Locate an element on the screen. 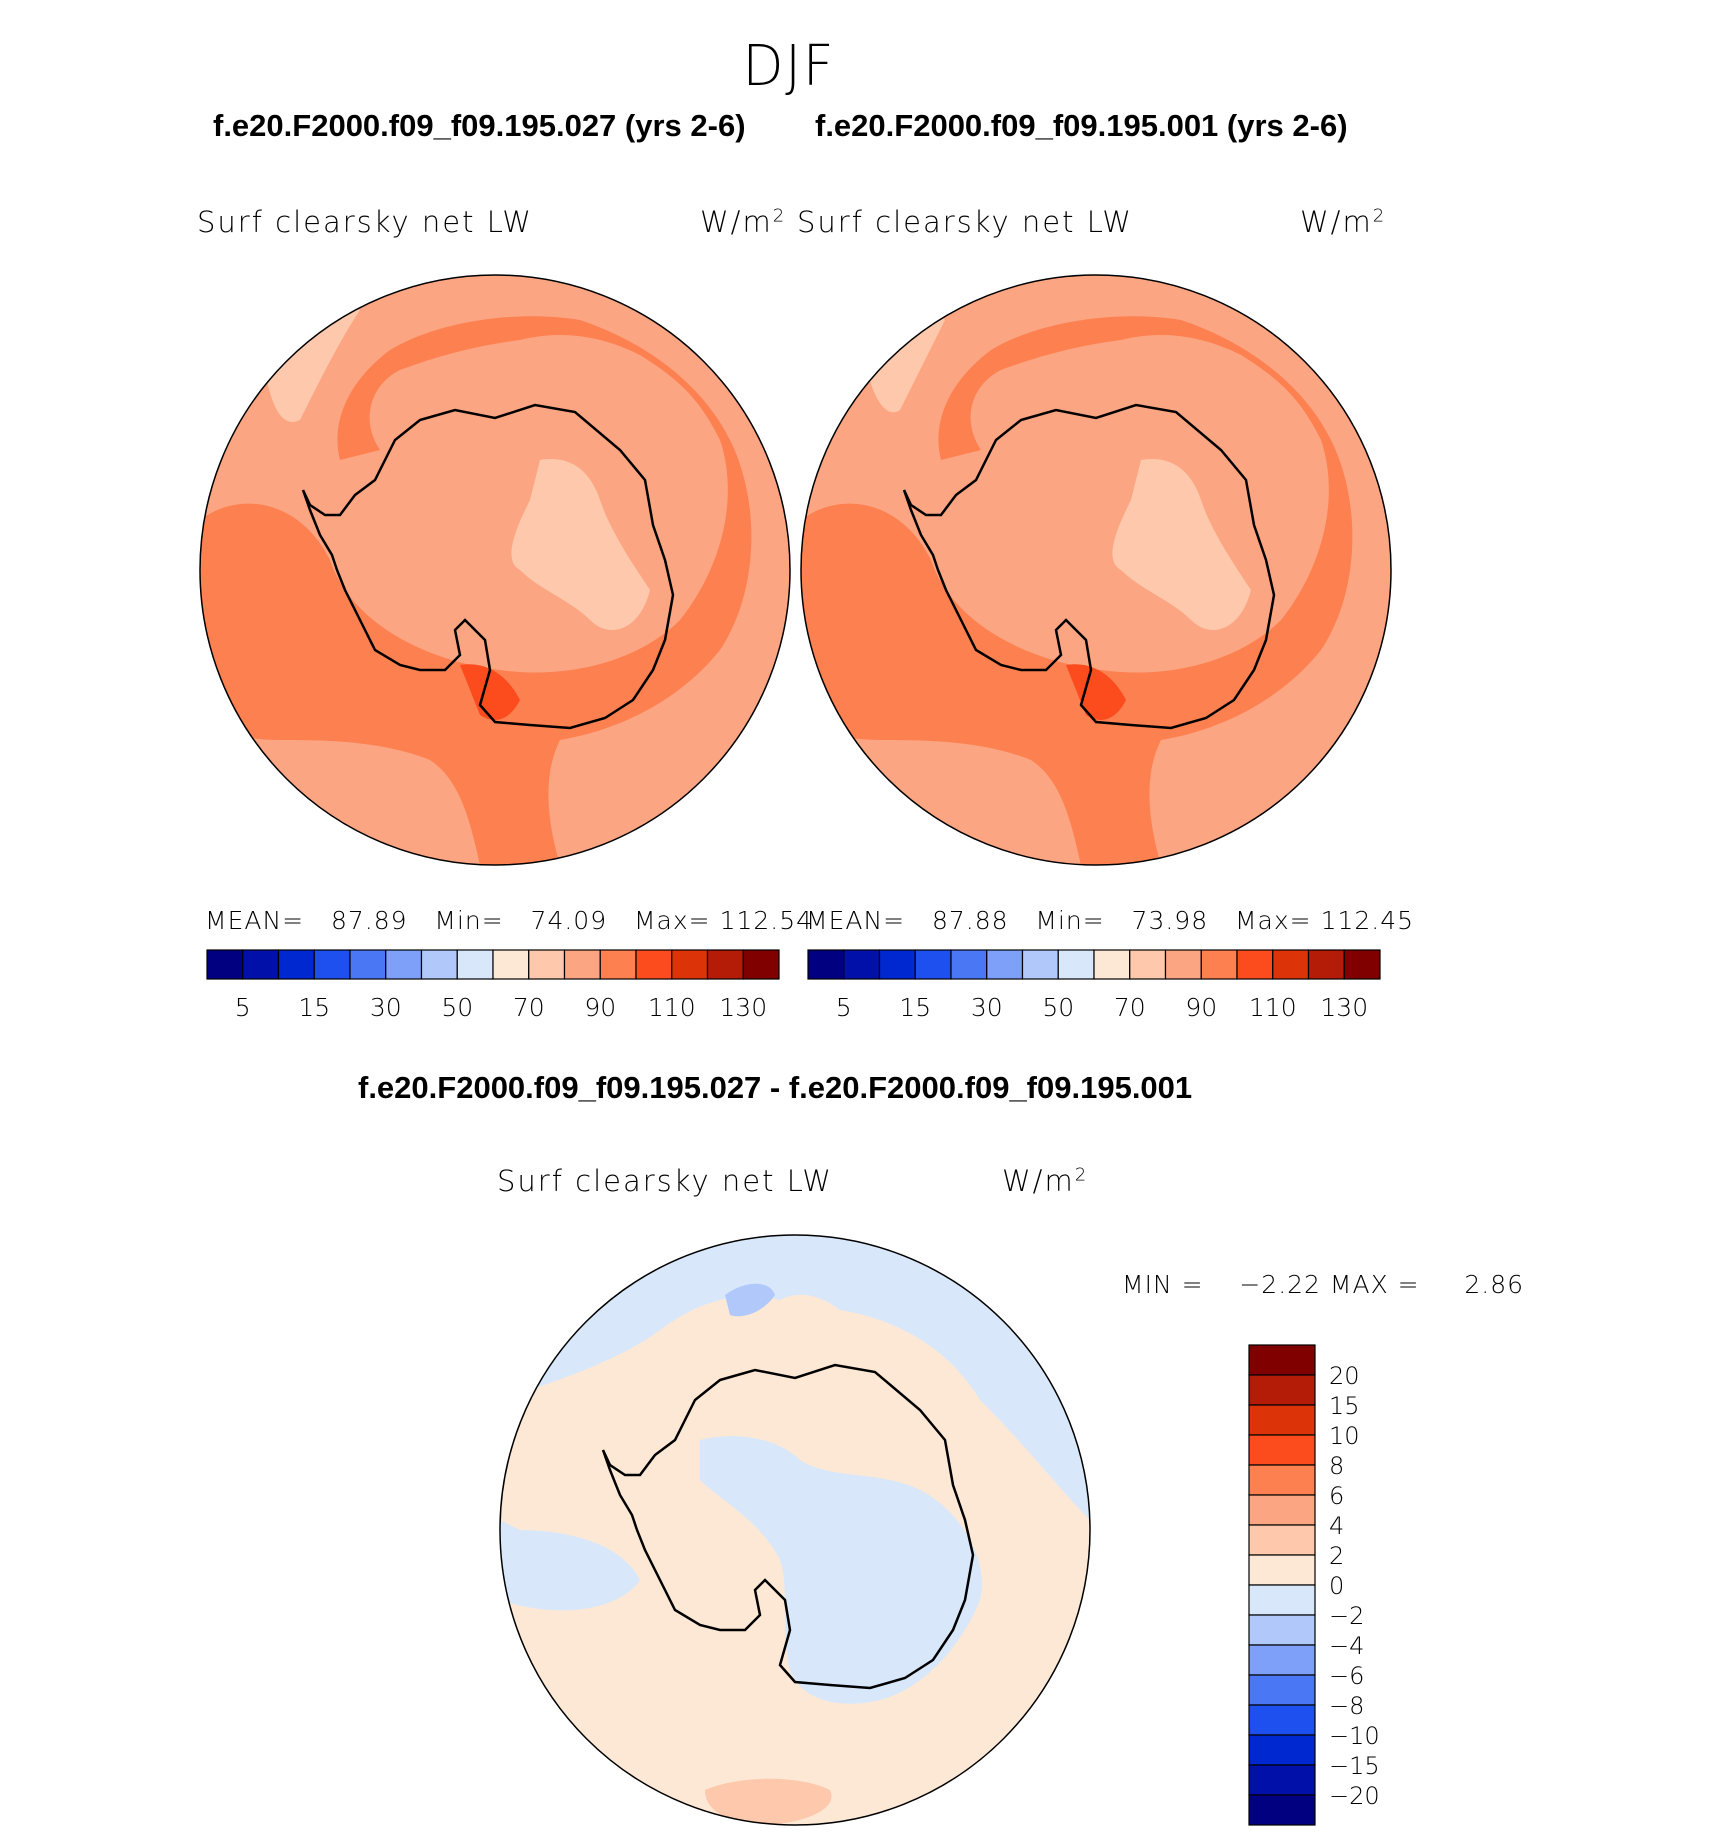 The image size is (1710, 1840). units-right: W/m2 is located at coordinates (1343, 222).